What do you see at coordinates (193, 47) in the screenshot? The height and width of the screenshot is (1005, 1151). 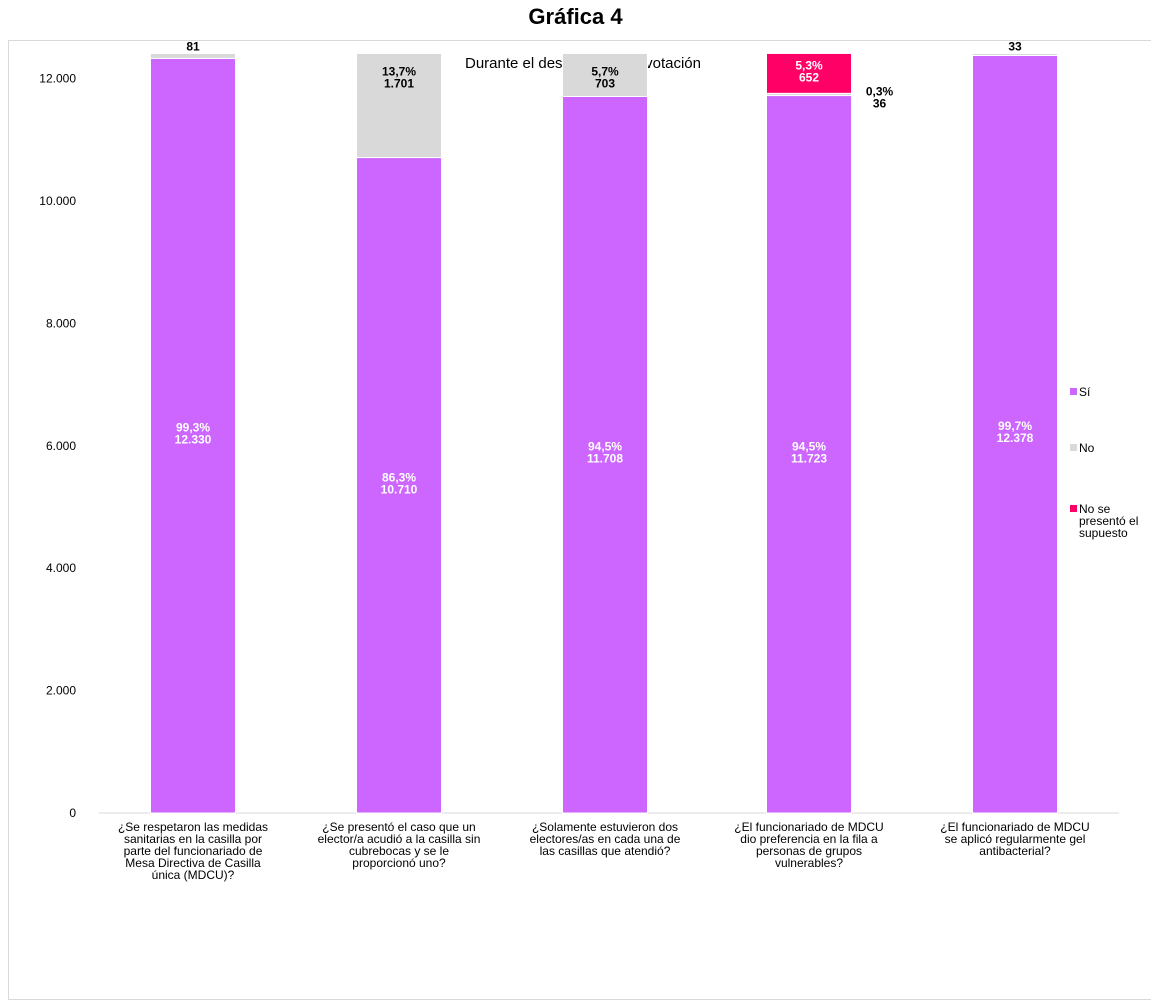 I see `data-label-no: 81` at bounding box center [193, 47].